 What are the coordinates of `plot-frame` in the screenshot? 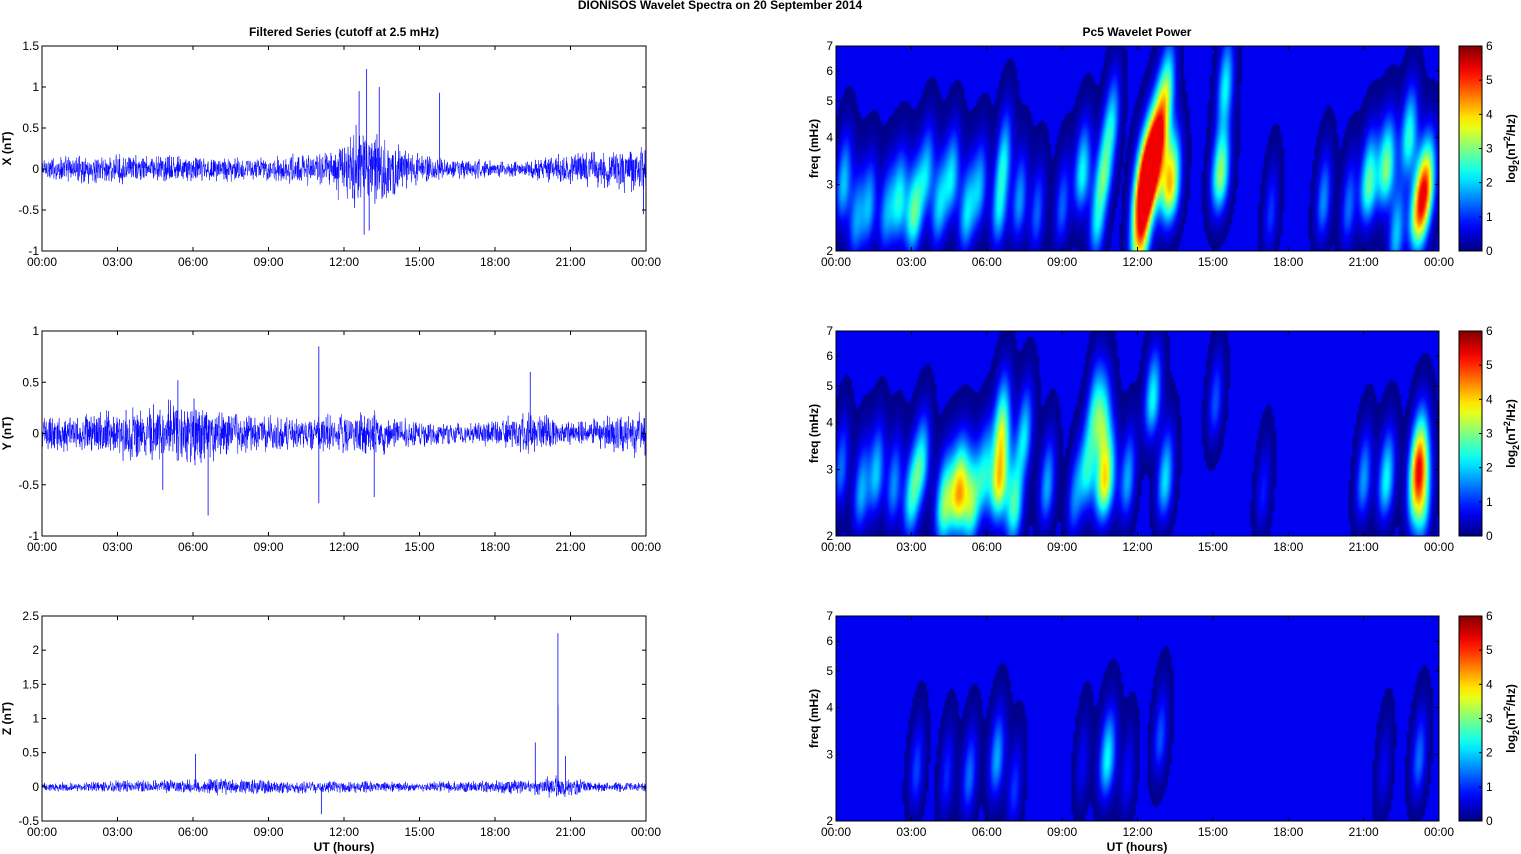 It's located at (344, 148).